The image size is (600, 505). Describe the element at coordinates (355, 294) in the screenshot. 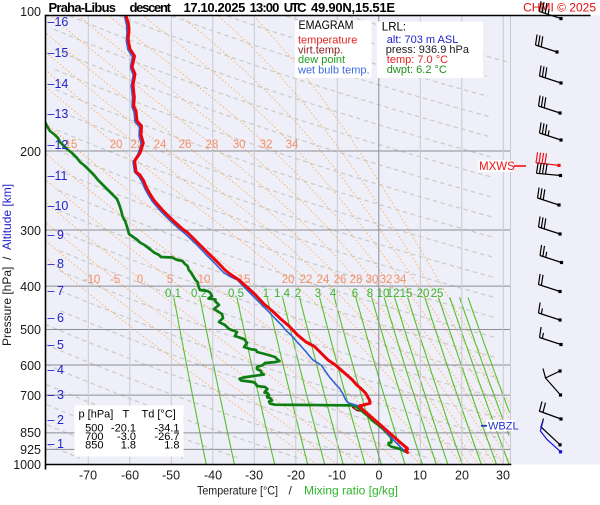

I see `svg-text: 6` at that location.